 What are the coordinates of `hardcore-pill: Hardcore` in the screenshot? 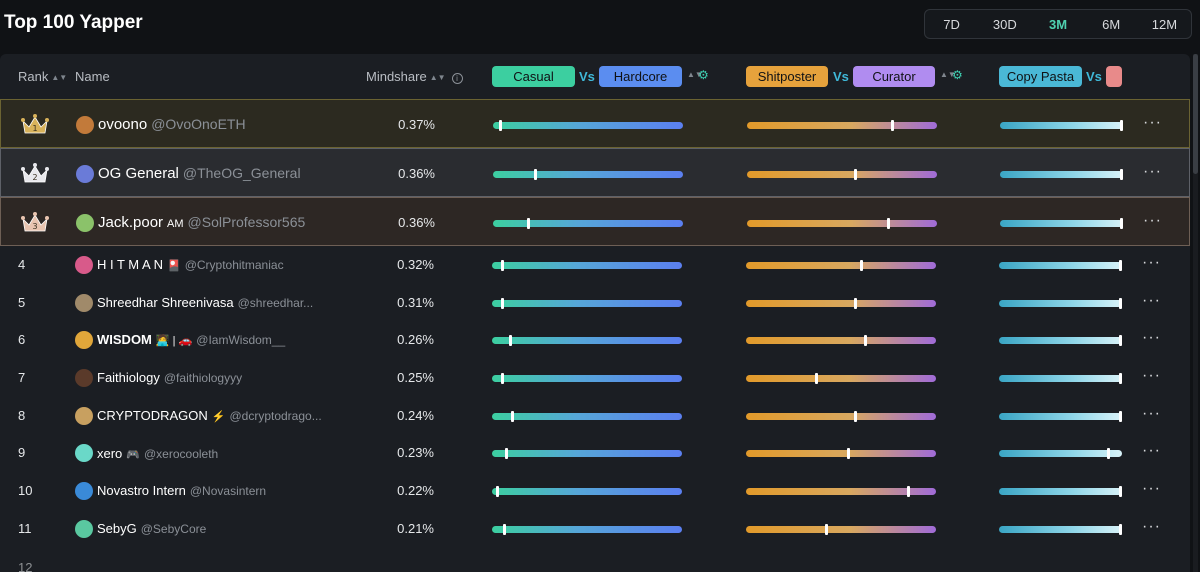 It's located at (640, 76).